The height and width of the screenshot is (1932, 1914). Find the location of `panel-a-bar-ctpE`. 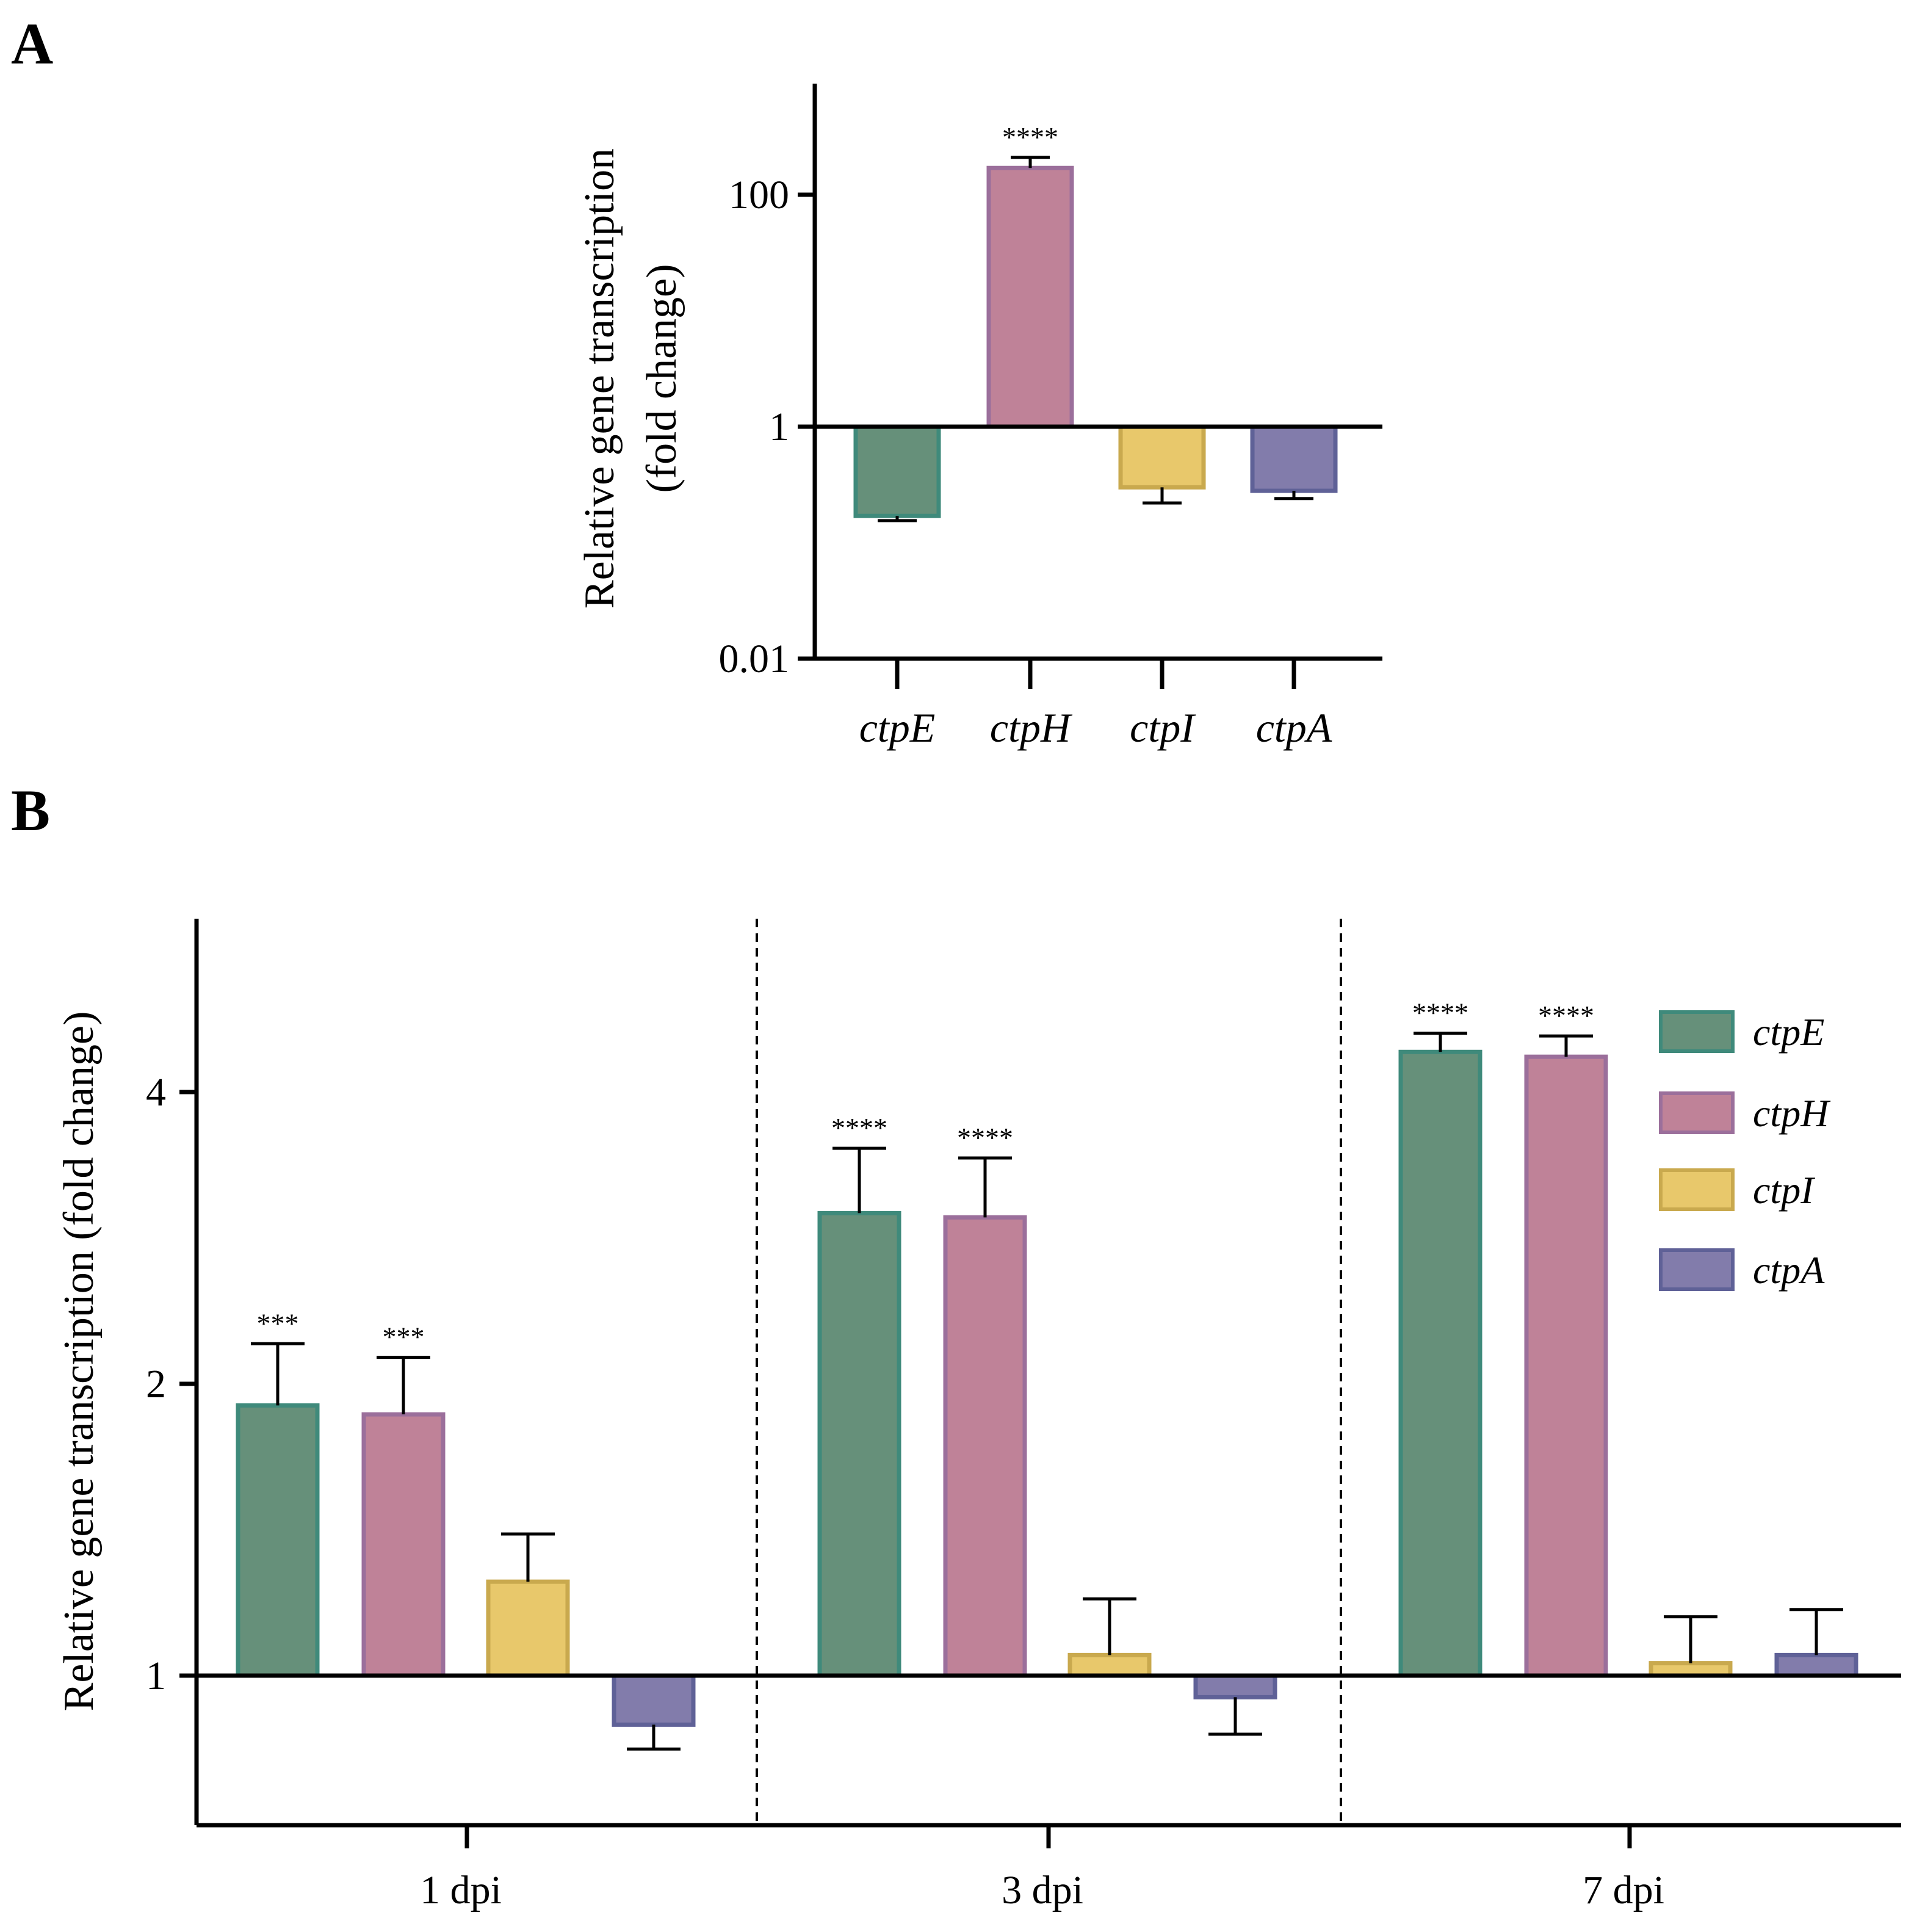

panel-a-bar-ctpE is located at coordinates (897, 471).